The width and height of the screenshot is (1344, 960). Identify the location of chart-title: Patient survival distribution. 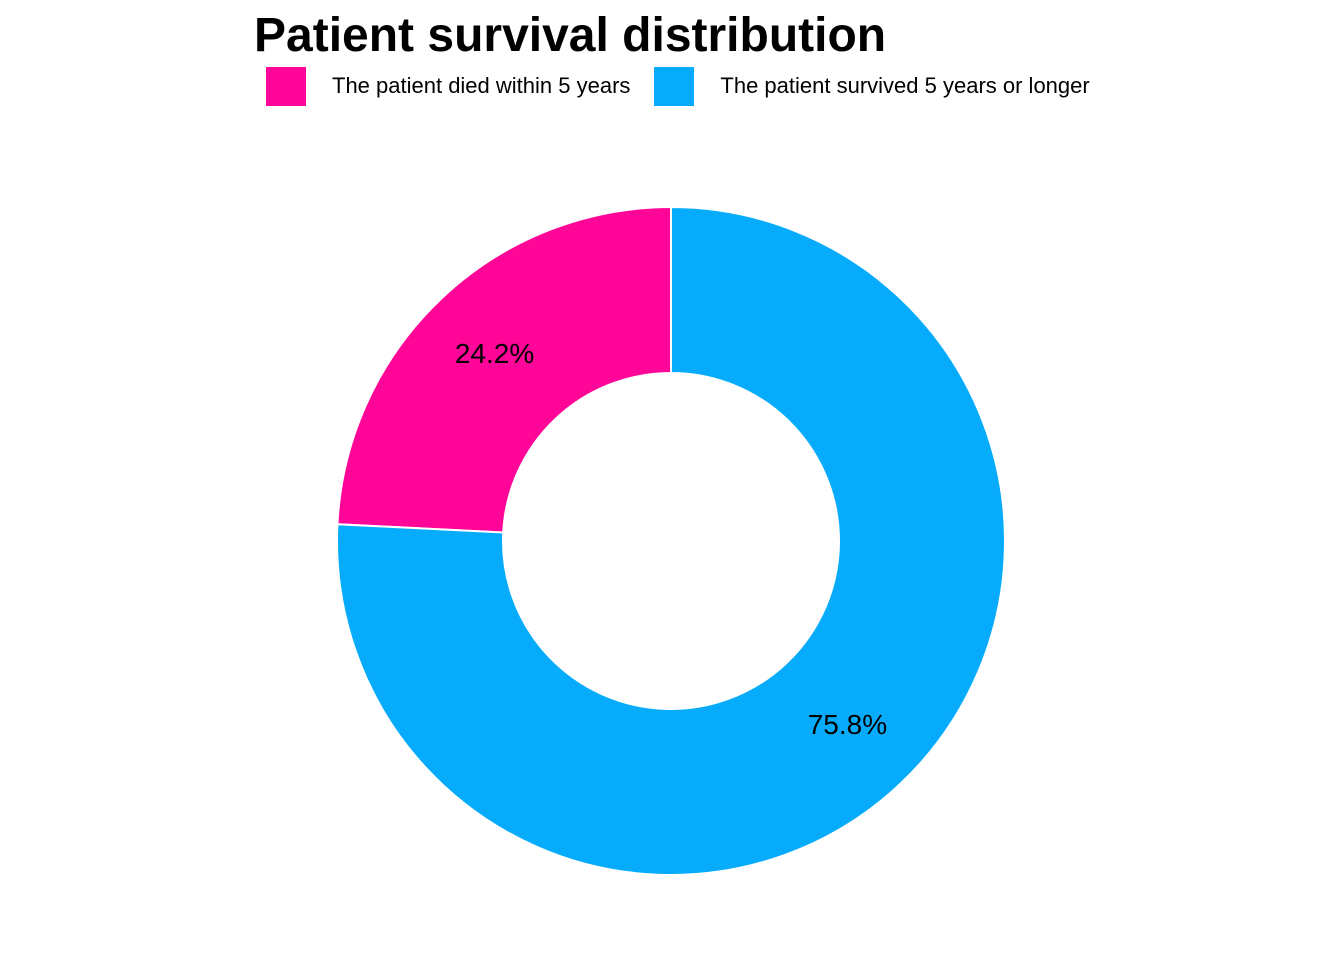
(570, 35).